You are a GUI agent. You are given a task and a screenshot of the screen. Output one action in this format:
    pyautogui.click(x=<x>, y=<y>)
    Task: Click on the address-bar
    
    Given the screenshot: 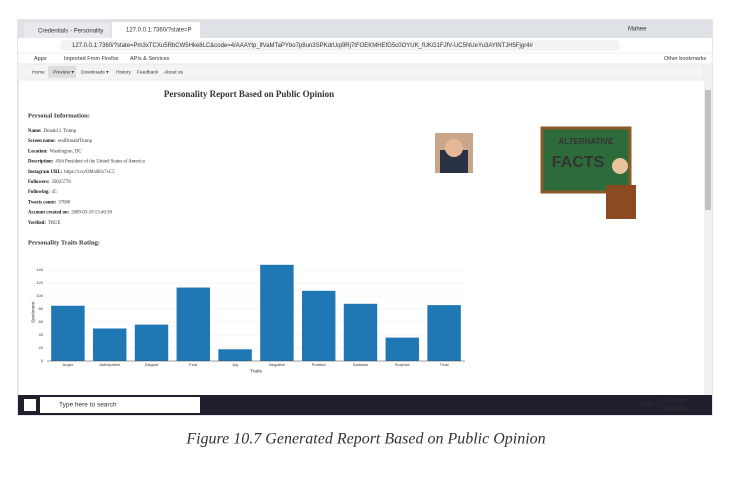 What is the action you would take?
    pyautogui.click(x=340, y=45)
    